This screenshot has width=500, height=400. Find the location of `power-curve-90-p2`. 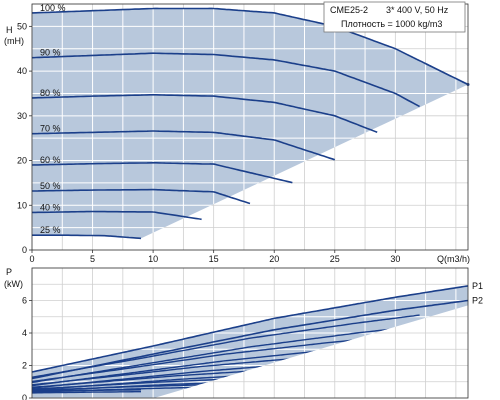

power-curve-90-p2 is located at coordinates (226, 354).